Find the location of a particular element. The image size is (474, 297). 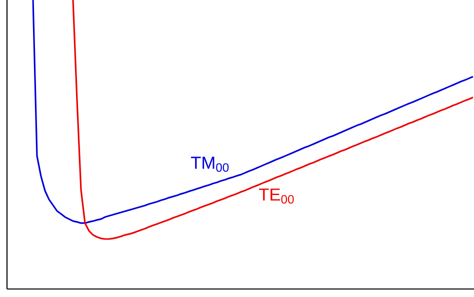

series-label: TE$_{00}$ is located at coordinates (276, 196).